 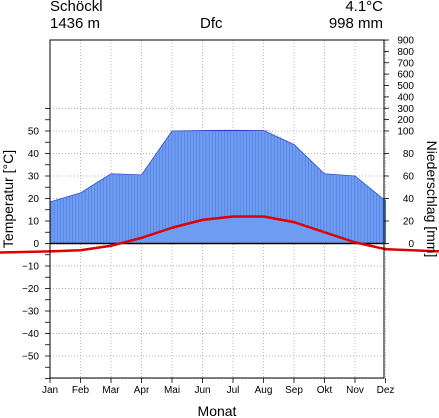 I want to click on right-tick-label: 900, so click(x=405, y=41).